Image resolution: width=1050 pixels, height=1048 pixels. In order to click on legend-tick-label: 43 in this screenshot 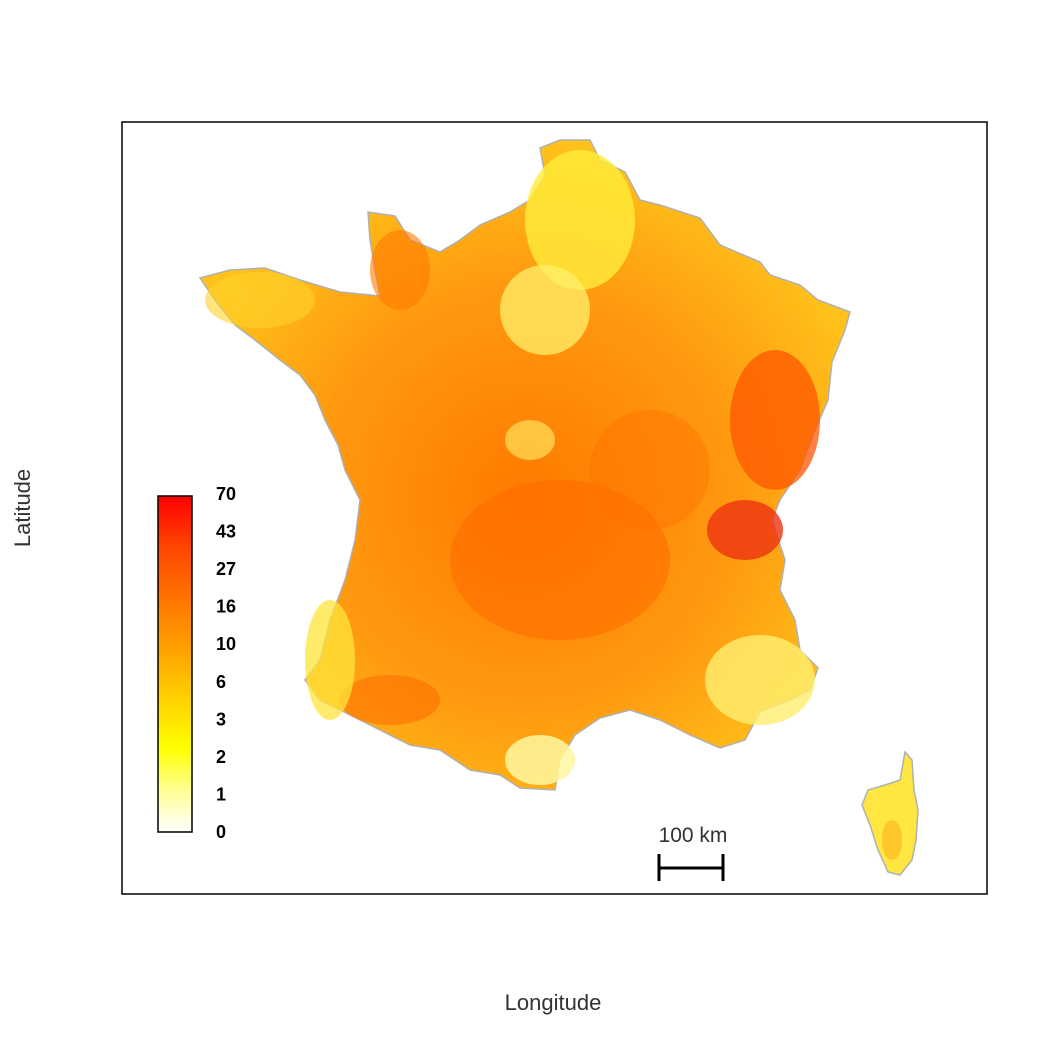, I will do `click(226, 532)`.